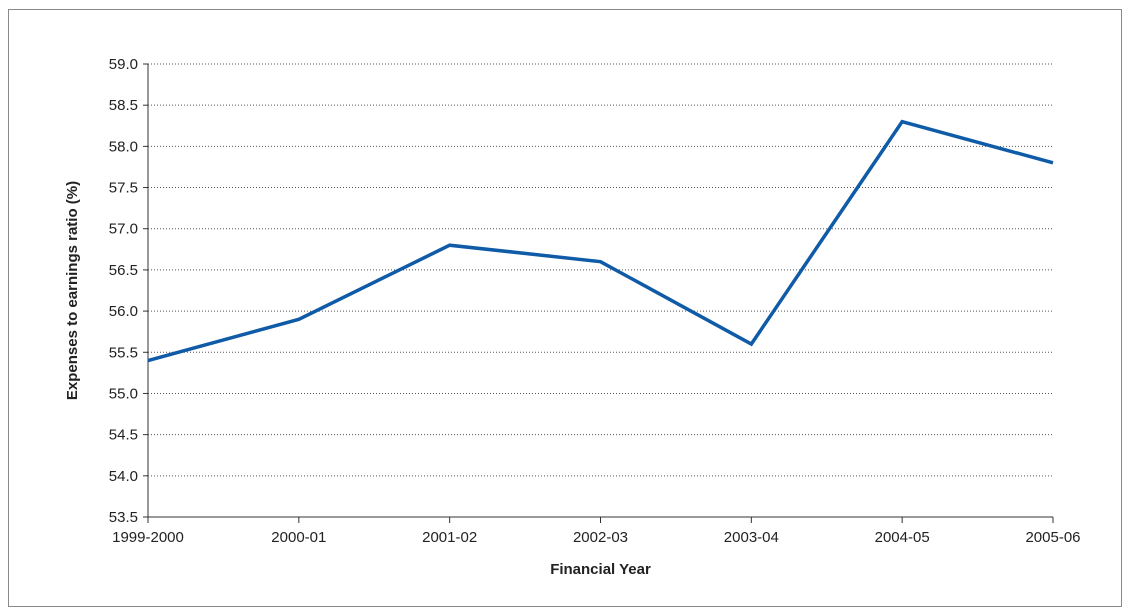 This screenshot has width=1130, height=613. I want to click on y-tick-label: 54.0, so click(123, 476).